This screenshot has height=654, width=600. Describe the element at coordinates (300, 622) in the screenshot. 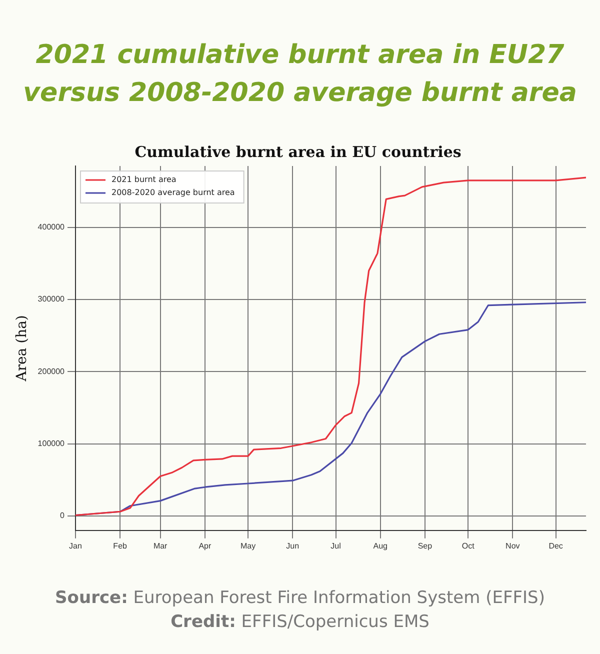

I see `text: Credit: EFFIS/Copernicus EMS` at that location.